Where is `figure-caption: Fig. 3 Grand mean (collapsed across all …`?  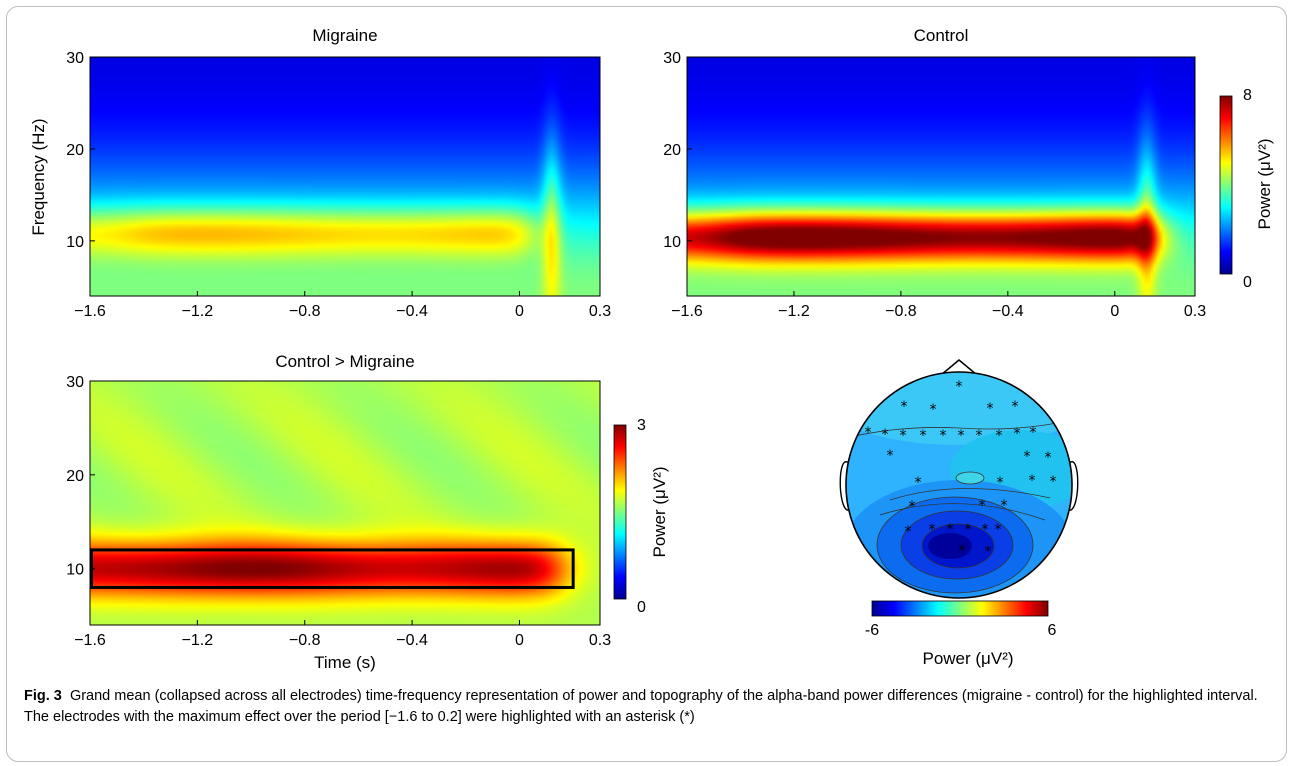 figure-caption: Fig. 3 Grand mean (collapsed across all … is located at coordinates (646, 707).